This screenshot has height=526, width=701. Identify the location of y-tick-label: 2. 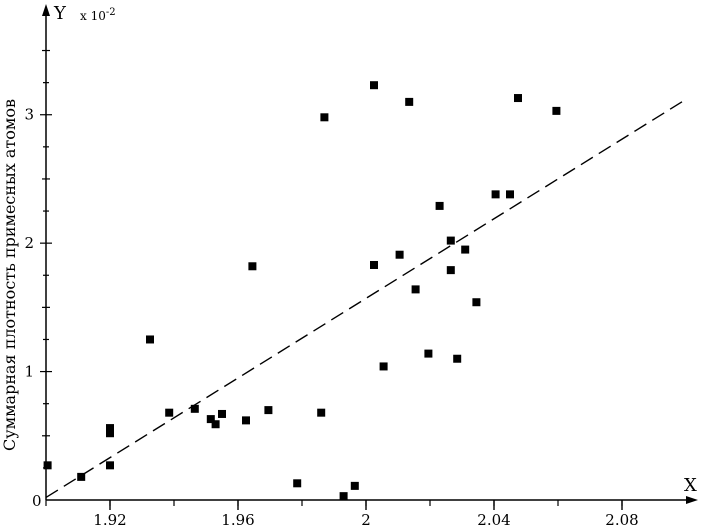
(29, 243).